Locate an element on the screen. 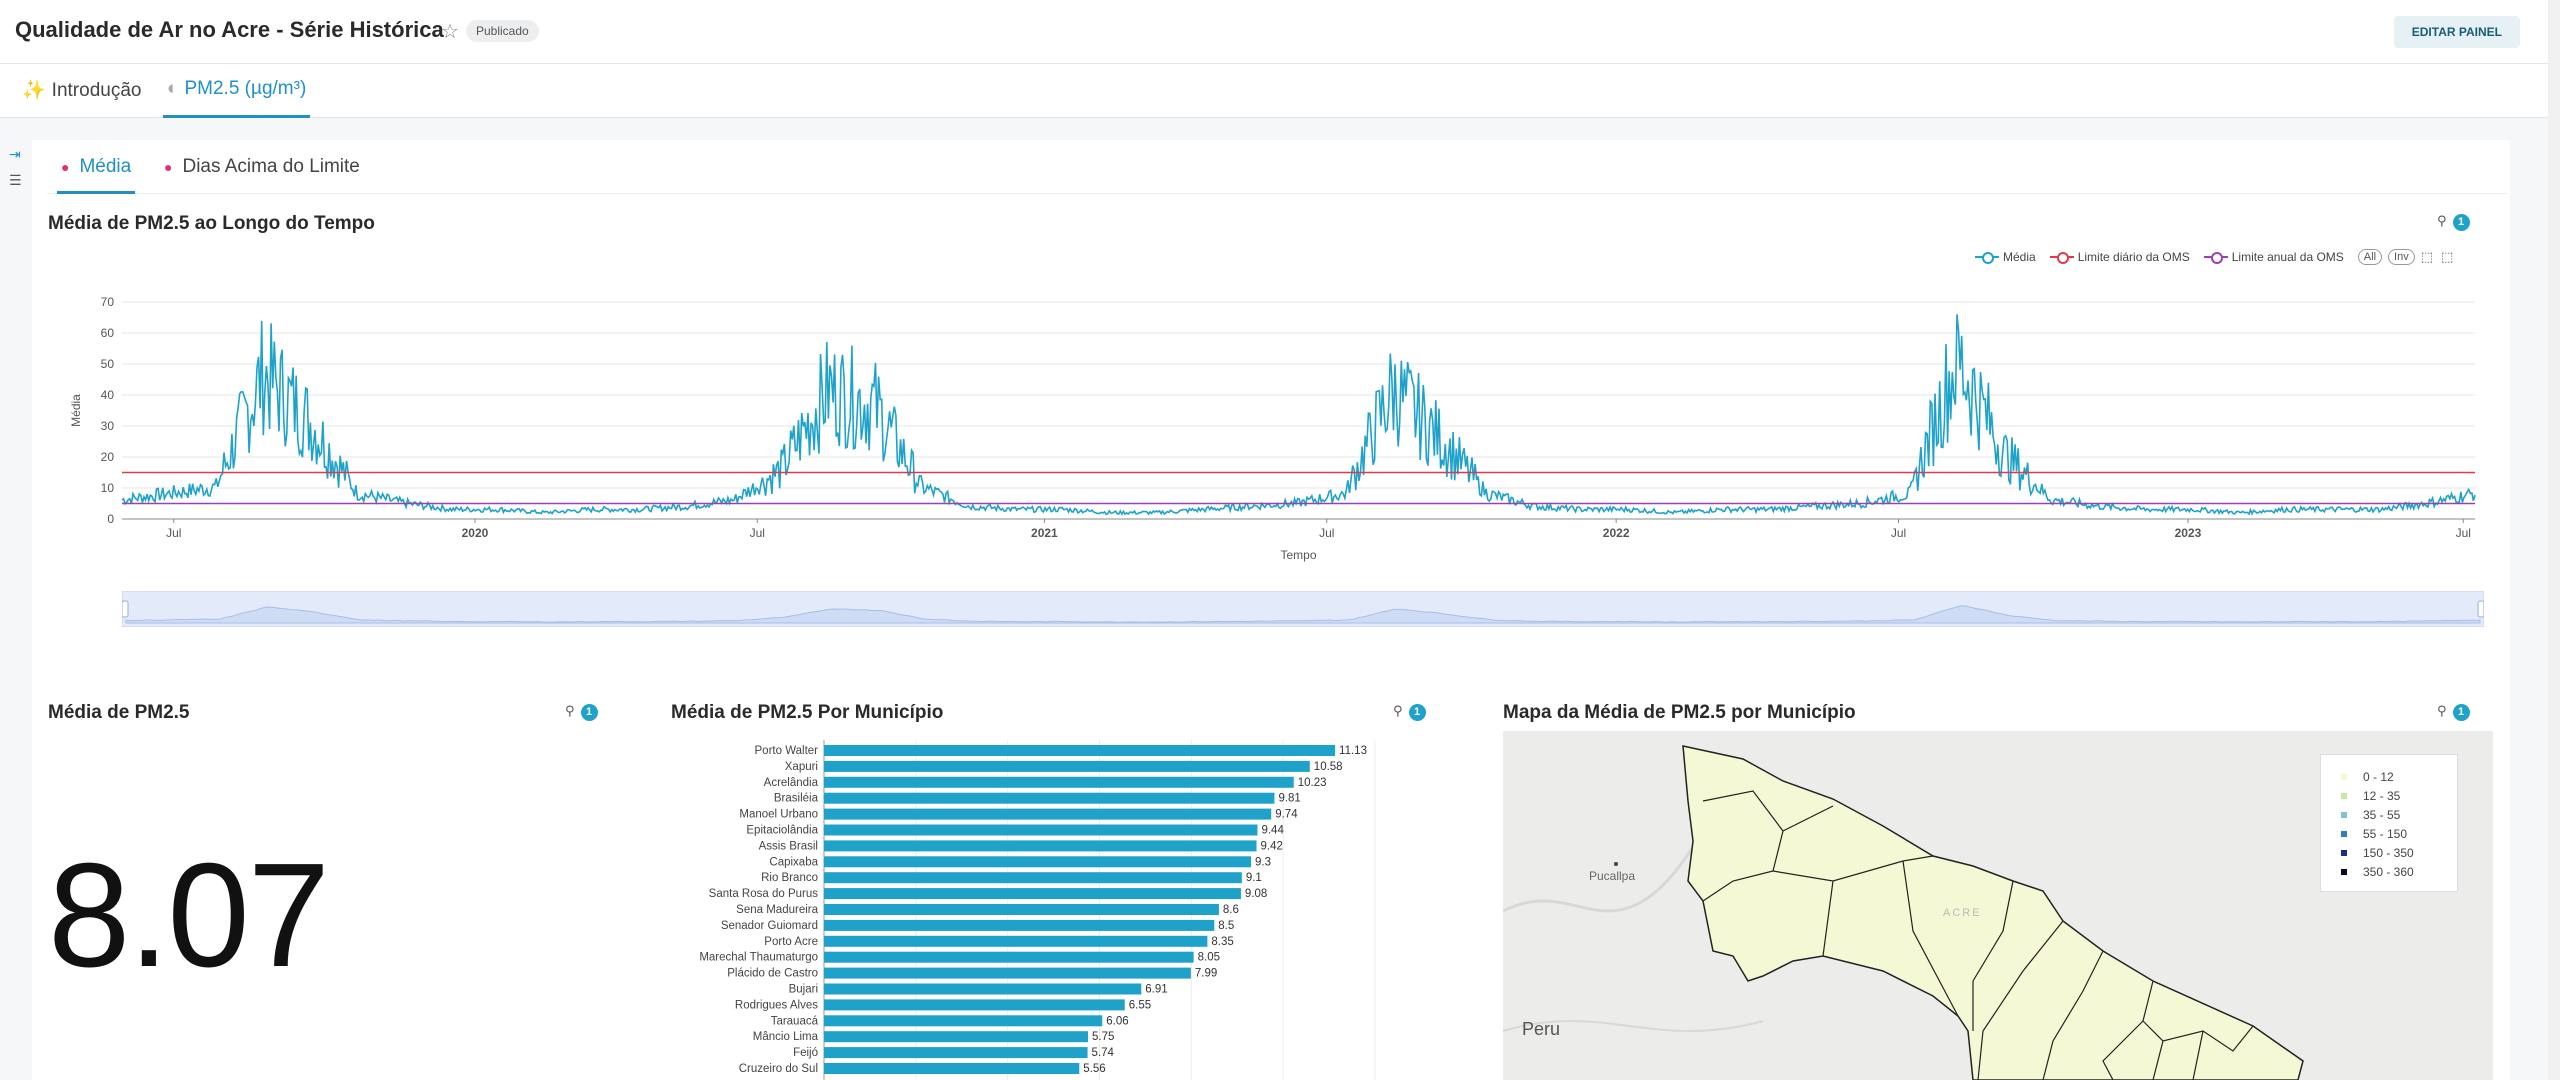  map-canvas: ACRE is located at coordinates (1998, 905).